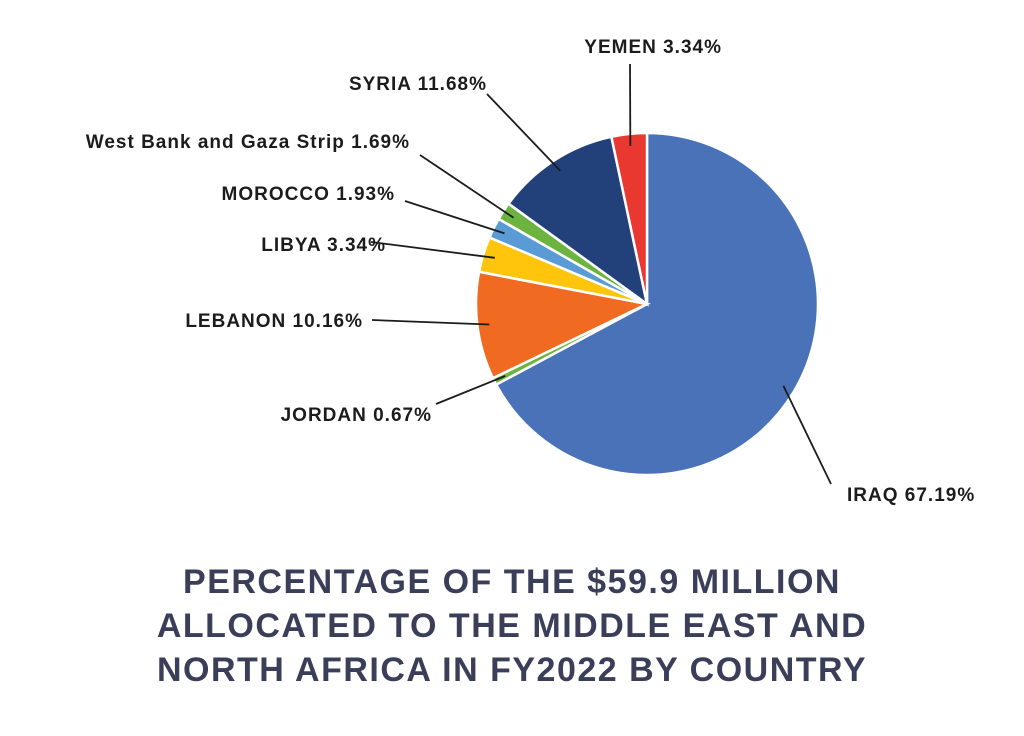 Image resolution: width=1024 pixels, height=736 pixels. Describe the element at coordinates (629, 218) in the screenshot. I see `pie-slice-yemen` at that location.